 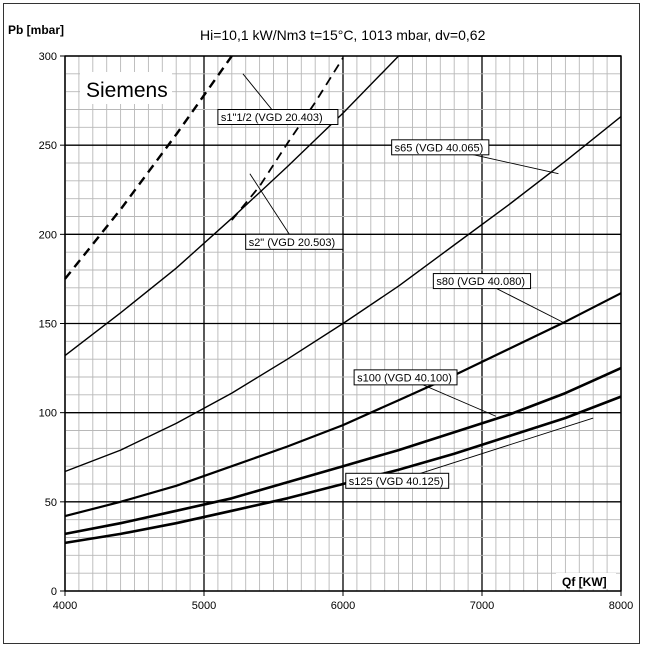 I want to click on x-tick-label: 4000, so click(x=65, y=606).